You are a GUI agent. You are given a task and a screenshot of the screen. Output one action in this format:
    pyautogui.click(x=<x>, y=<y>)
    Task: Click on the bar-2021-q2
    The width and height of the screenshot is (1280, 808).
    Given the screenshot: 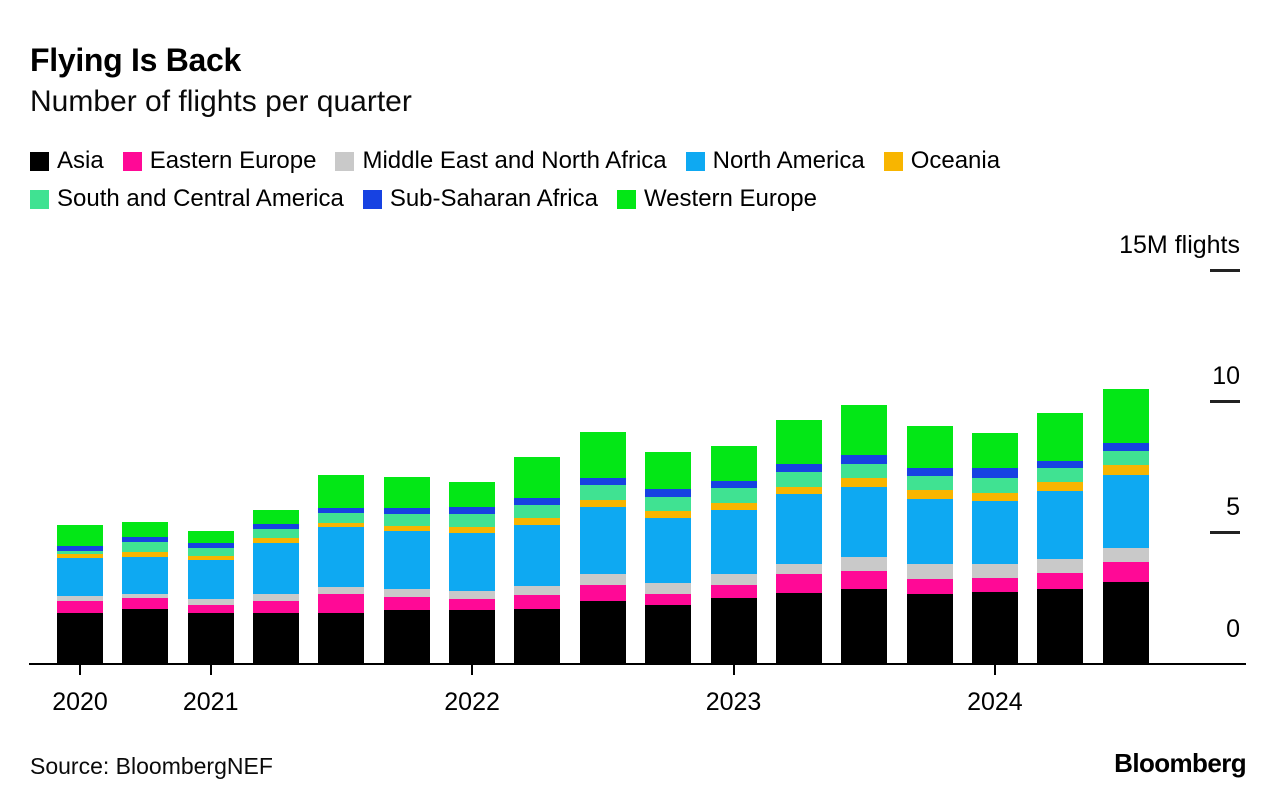 What is the action you would take?
    pyautogui.click(x=276, y=332)
    